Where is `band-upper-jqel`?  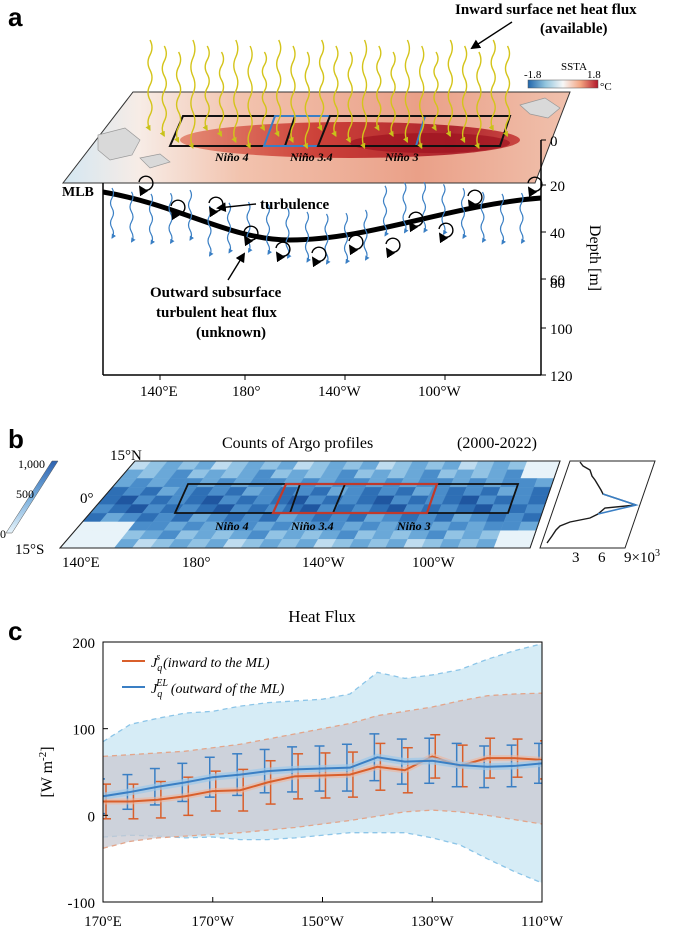 band-upper-jqel is located at coordinates (322, 693).